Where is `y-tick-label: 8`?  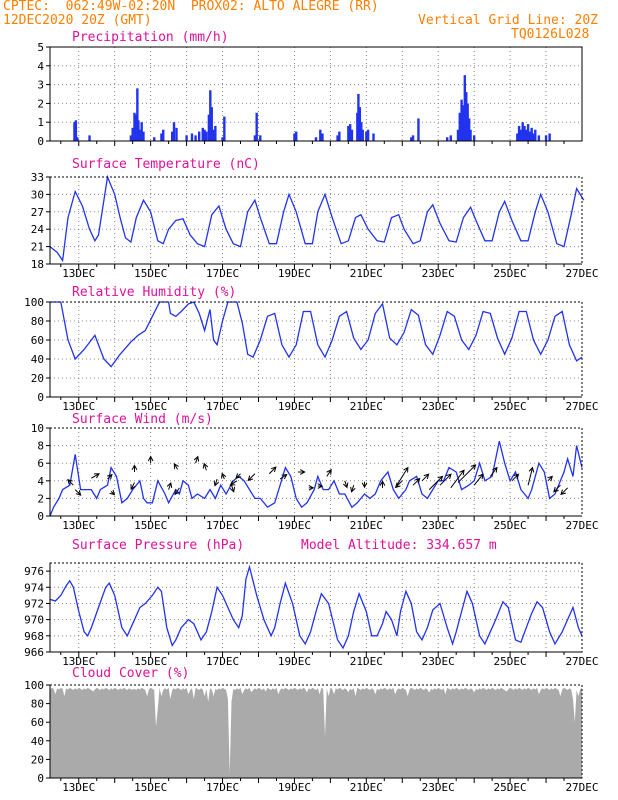
y-tick-label: 8 is located at coordinates (40, 446).